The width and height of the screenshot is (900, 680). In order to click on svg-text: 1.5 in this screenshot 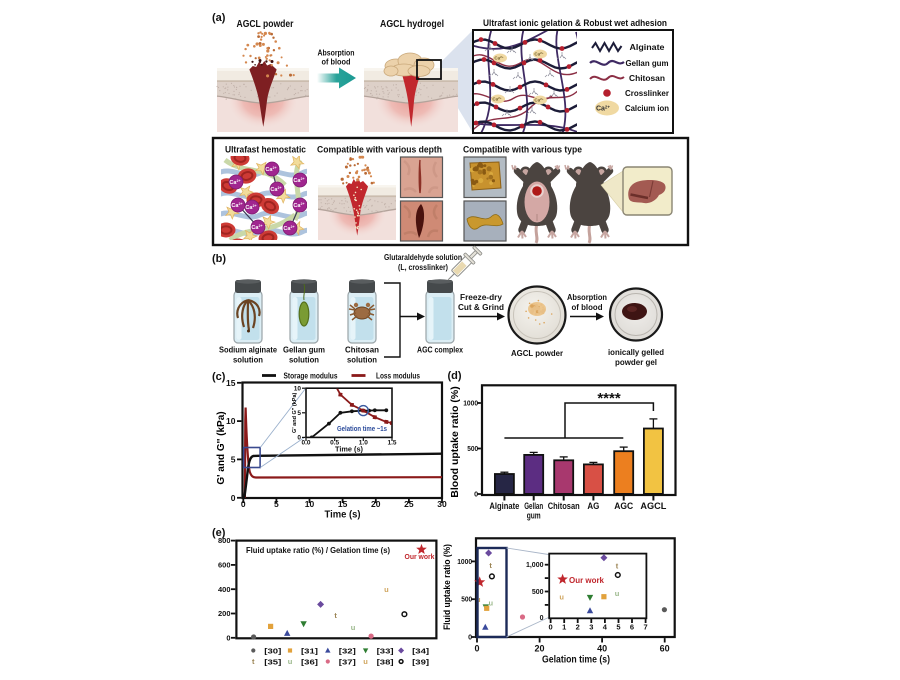, I will do `click(391, 443)`.